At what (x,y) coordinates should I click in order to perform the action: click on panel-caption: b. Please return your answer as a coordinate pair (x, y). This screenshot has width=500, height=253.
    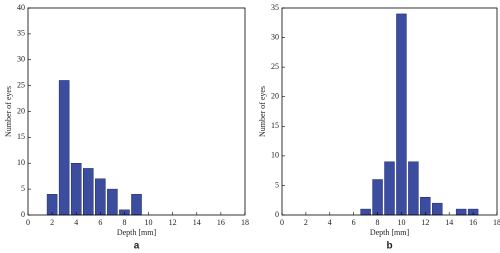
    Looking at the image, I should click on (389, 246).